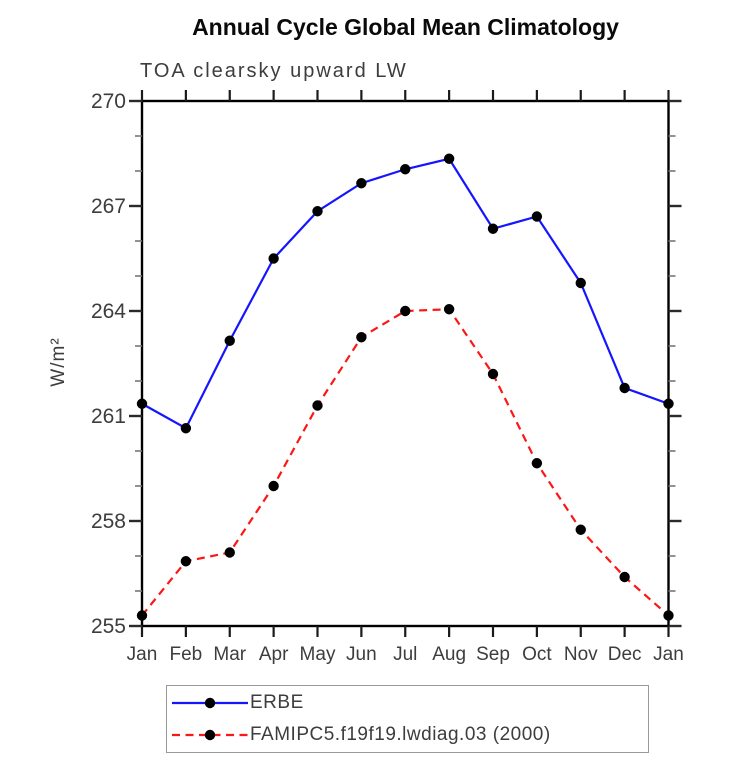 This screenshot has height=777, width=733. Describe the element at coordinates (581, 654) in the screenshot. I see `svg-text: Nov` at that location.